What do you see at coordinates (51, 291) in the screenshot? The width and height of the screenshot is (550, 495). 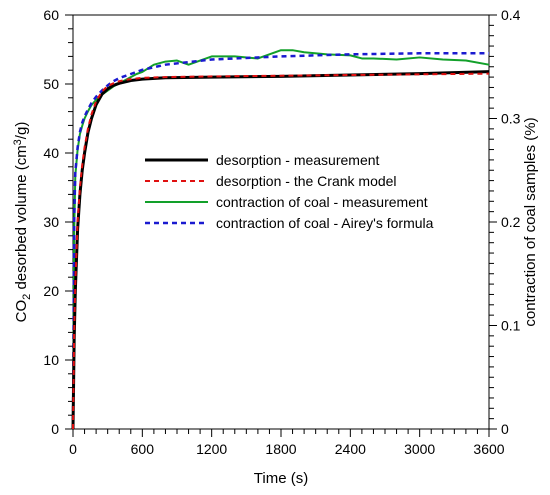 I see `y-left-tick-label: 20` at bounding box center [51, 291].